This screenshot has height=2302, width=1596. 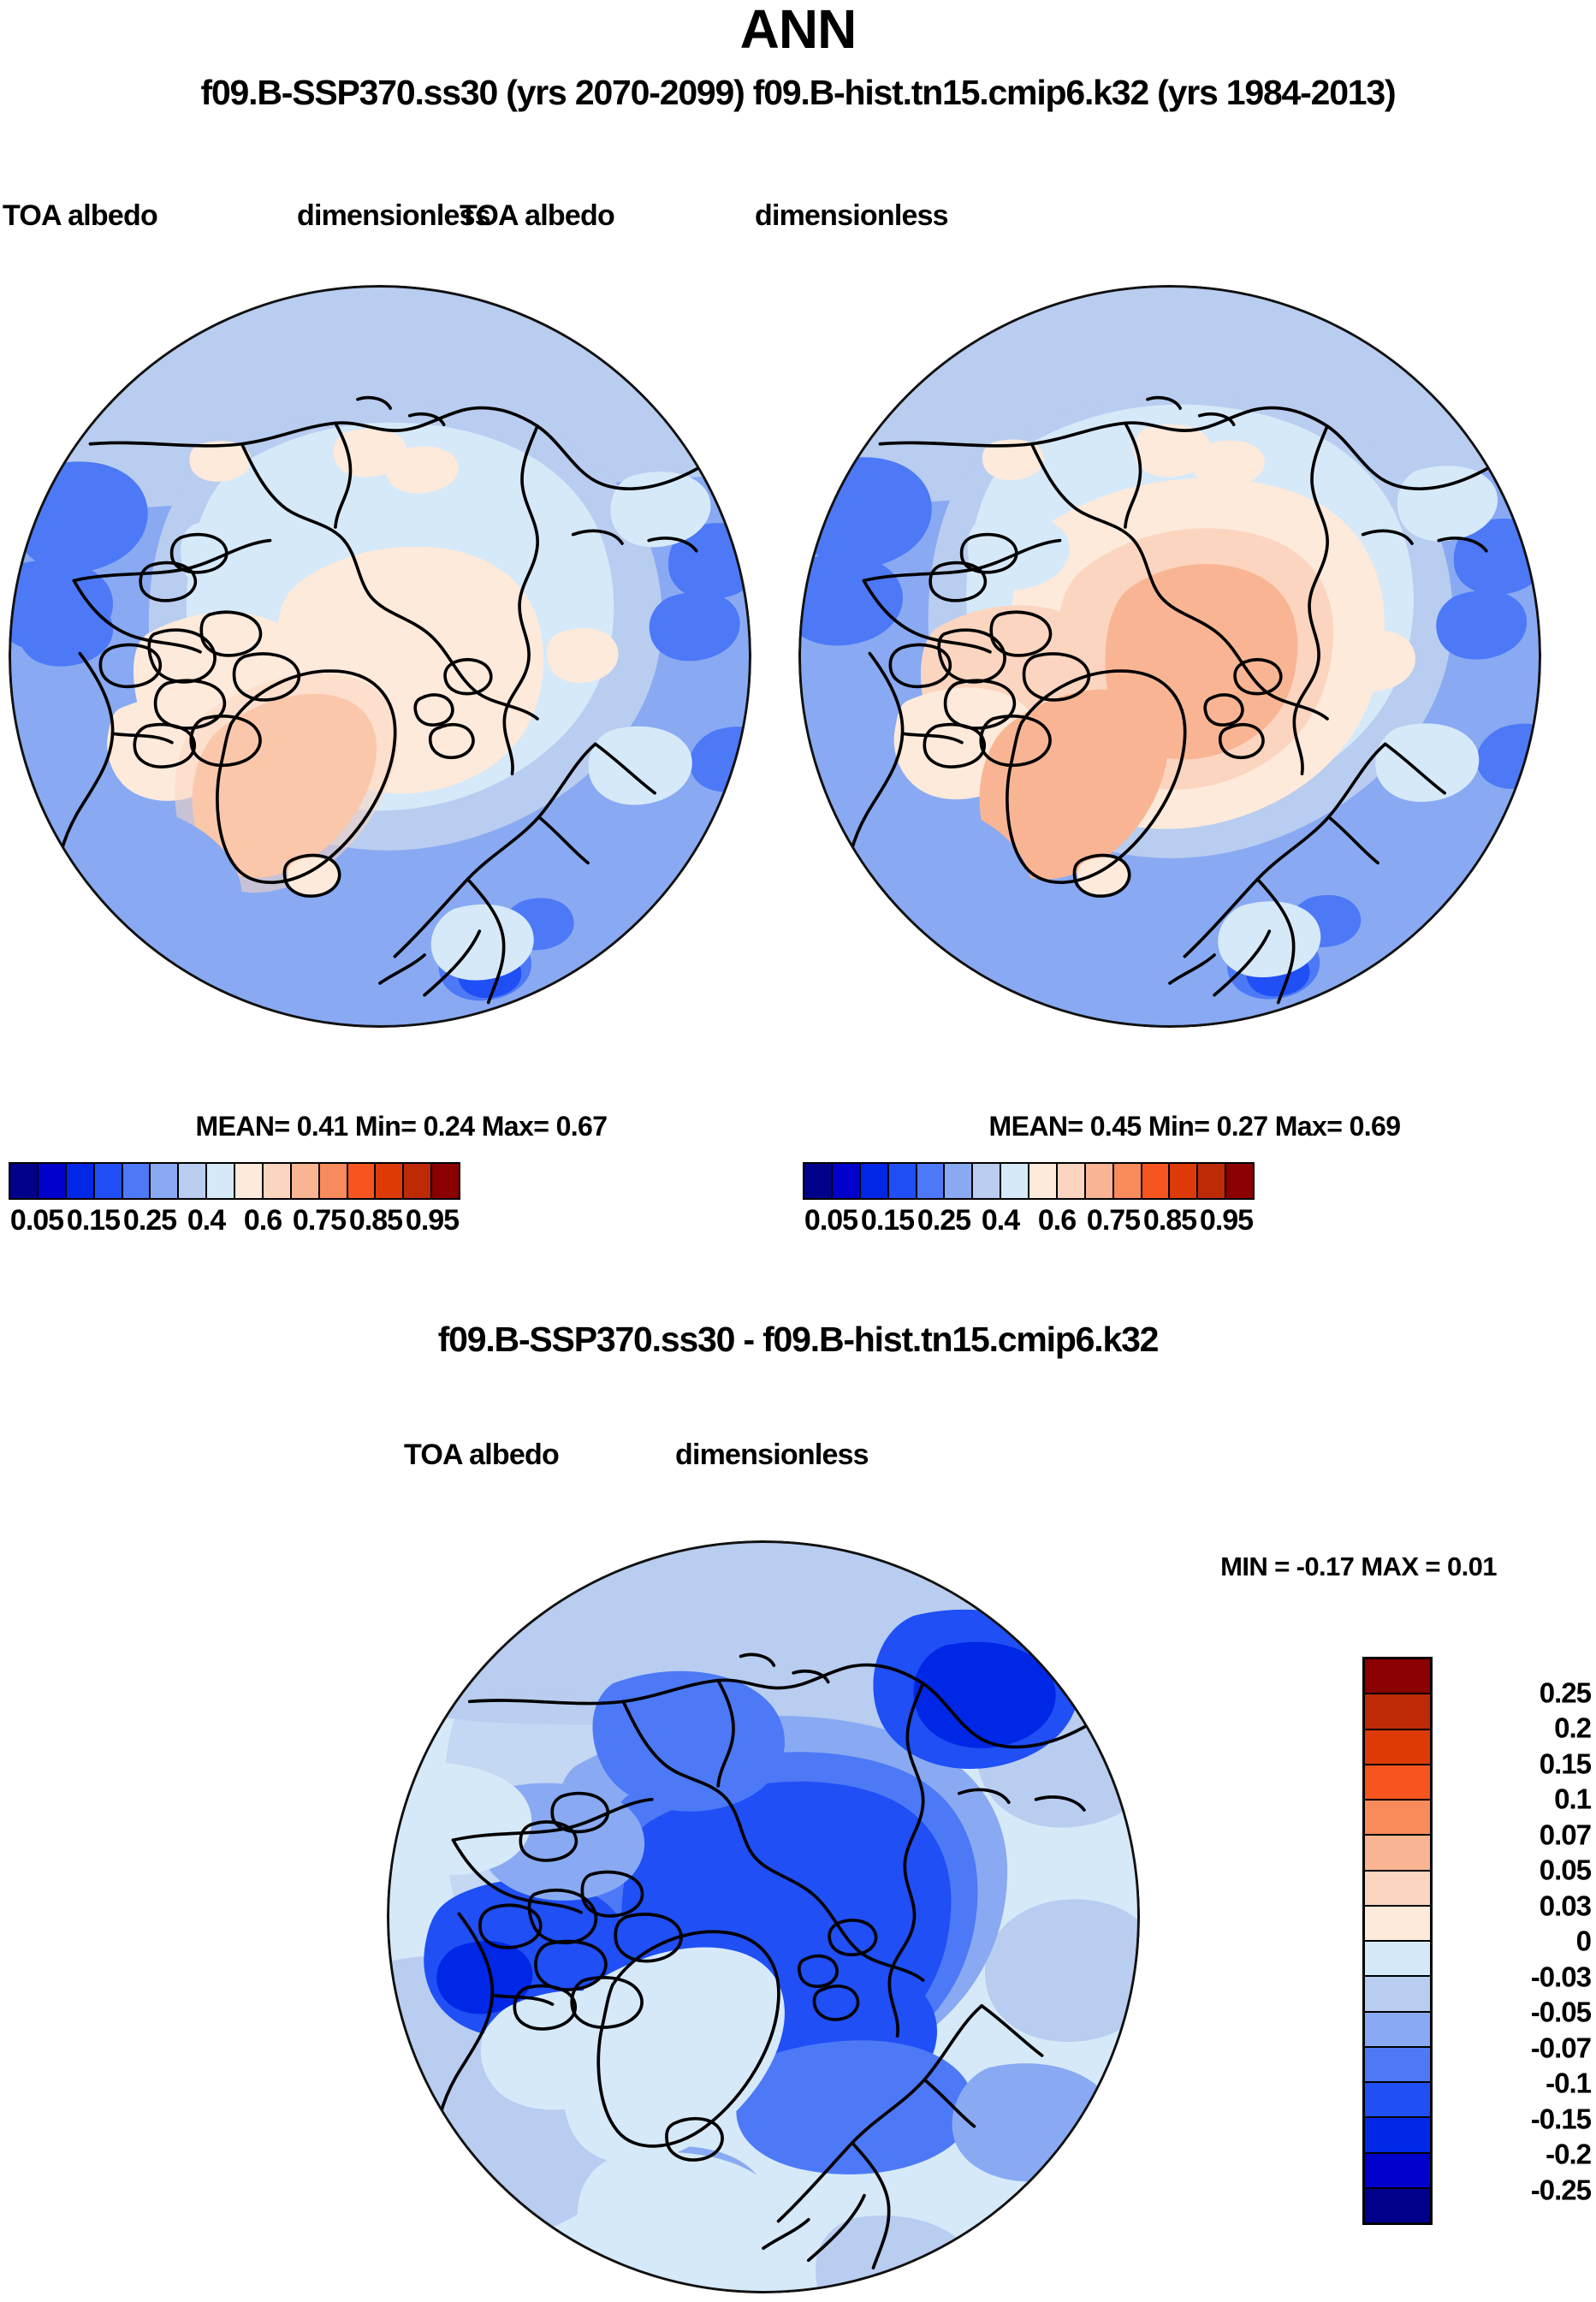 What do you see at coordinates (394, 215) in the screenshot?
I see `test-panel-units-label: dimensionless` at bounding box center [394, 215].